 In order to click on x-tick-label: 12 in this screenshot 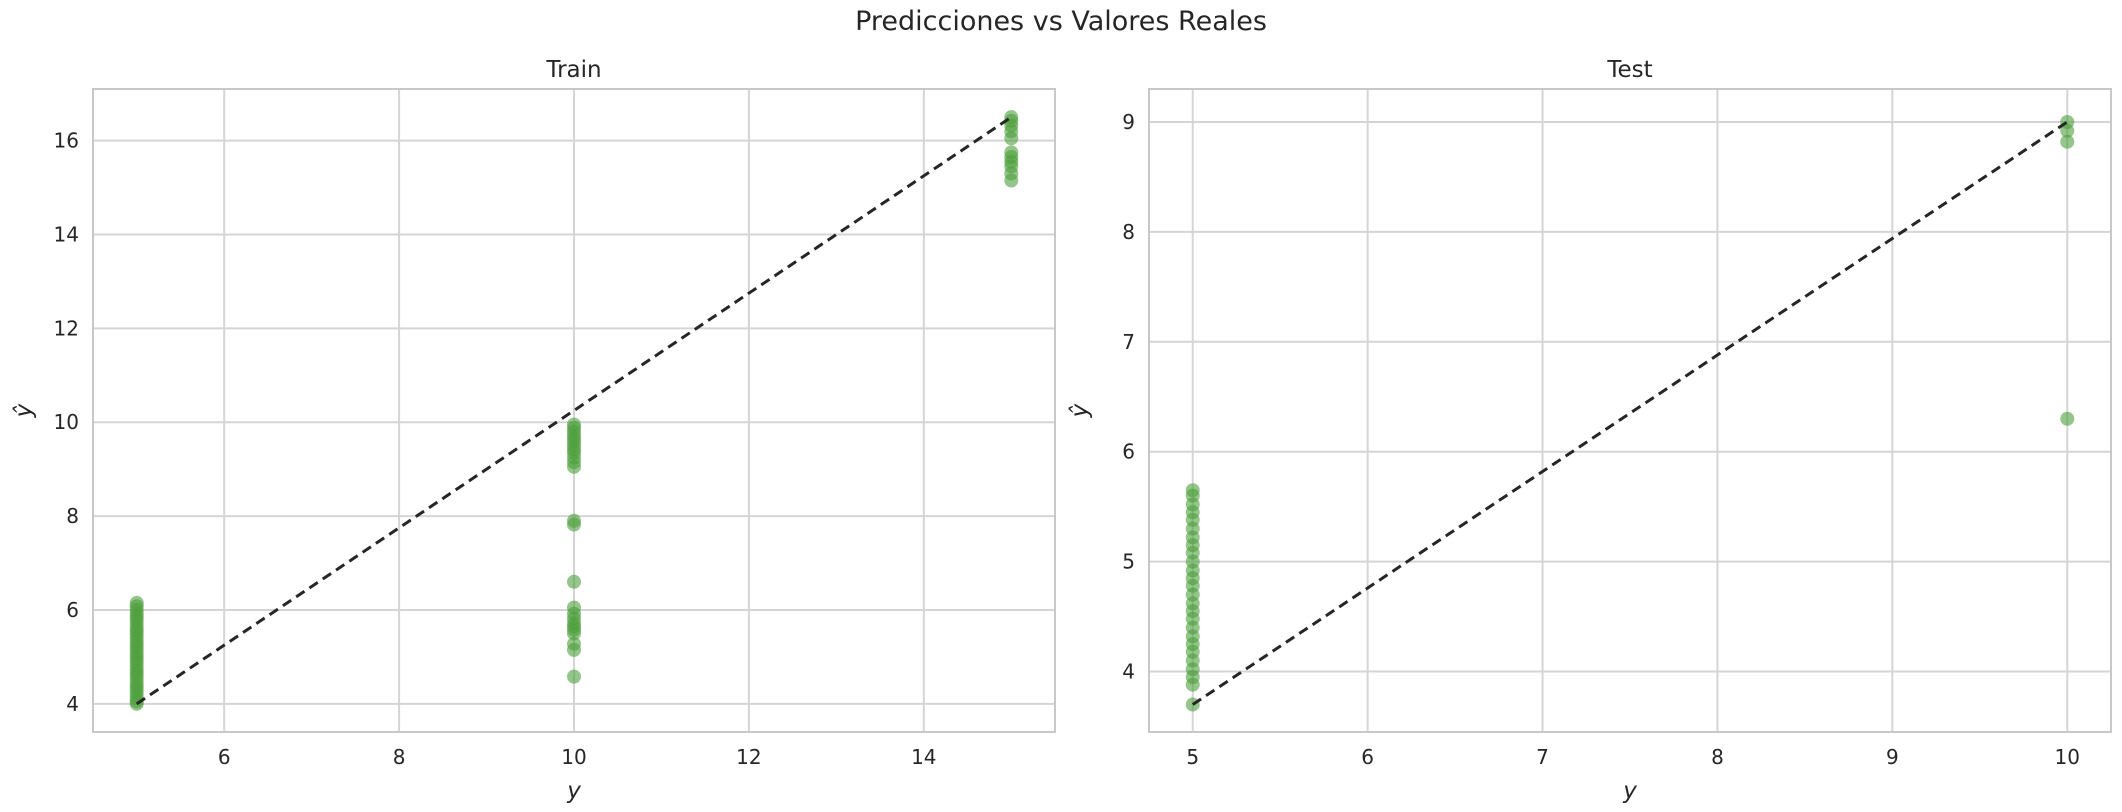, I will do `click(748, 757)`.